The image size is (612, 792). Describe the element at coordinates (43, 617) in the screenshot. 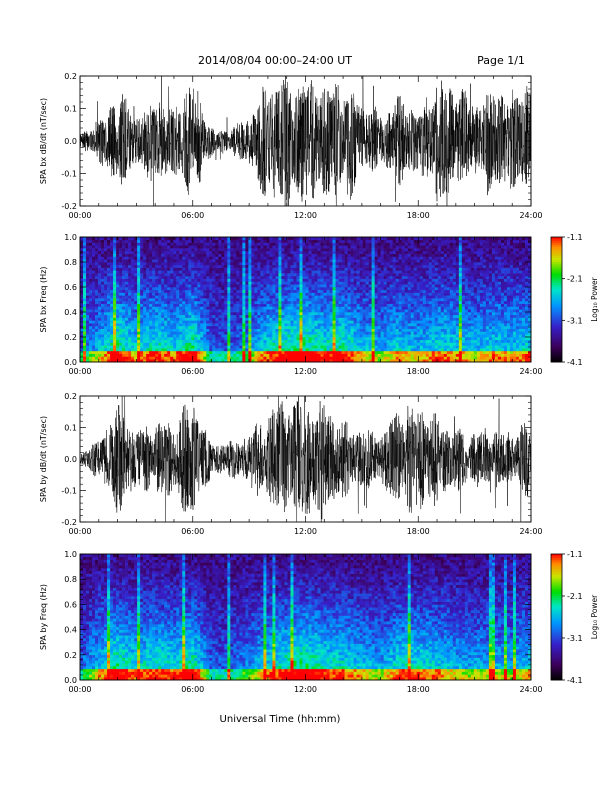

I see `y-axis-label: SPA by Freq (Hz)` at that location.